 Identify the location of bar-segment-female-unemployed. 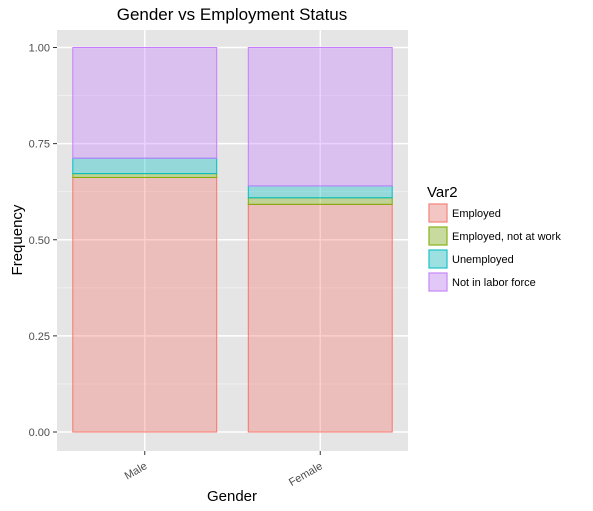
(320, 192).